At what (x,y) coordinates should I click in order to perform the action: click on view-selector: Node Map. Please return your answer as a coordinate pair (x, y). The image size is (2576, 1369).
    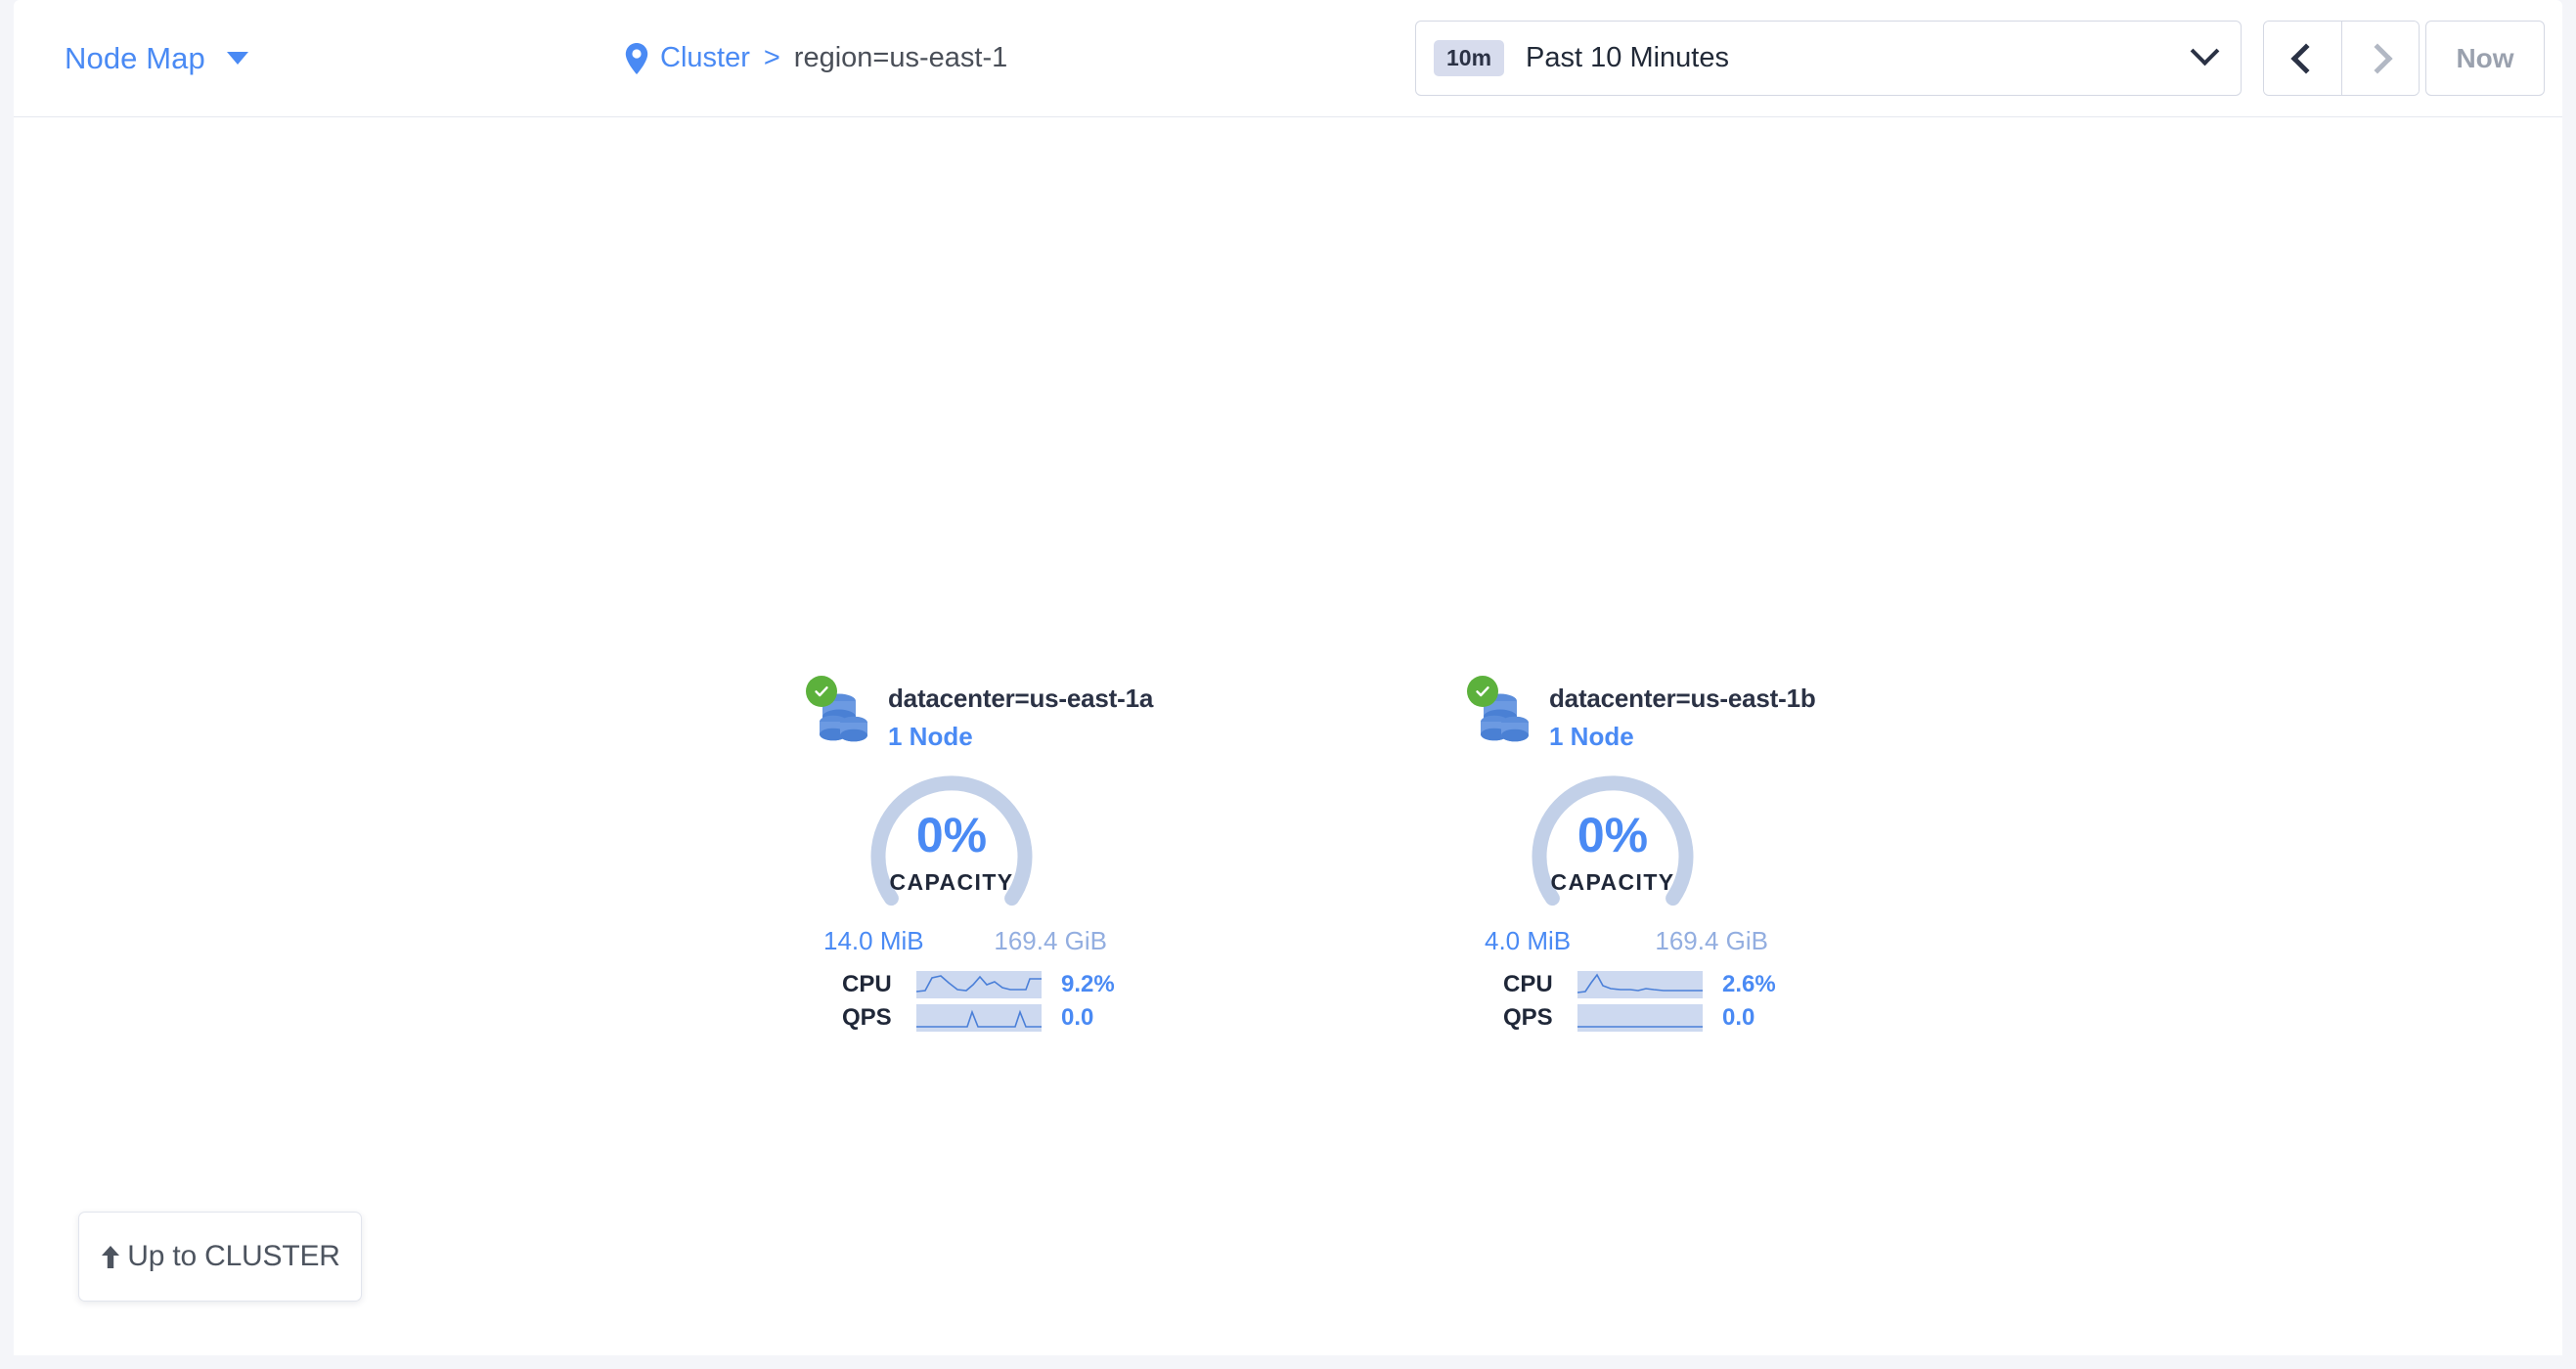
    Looking at the image, I should click on (156, 58).